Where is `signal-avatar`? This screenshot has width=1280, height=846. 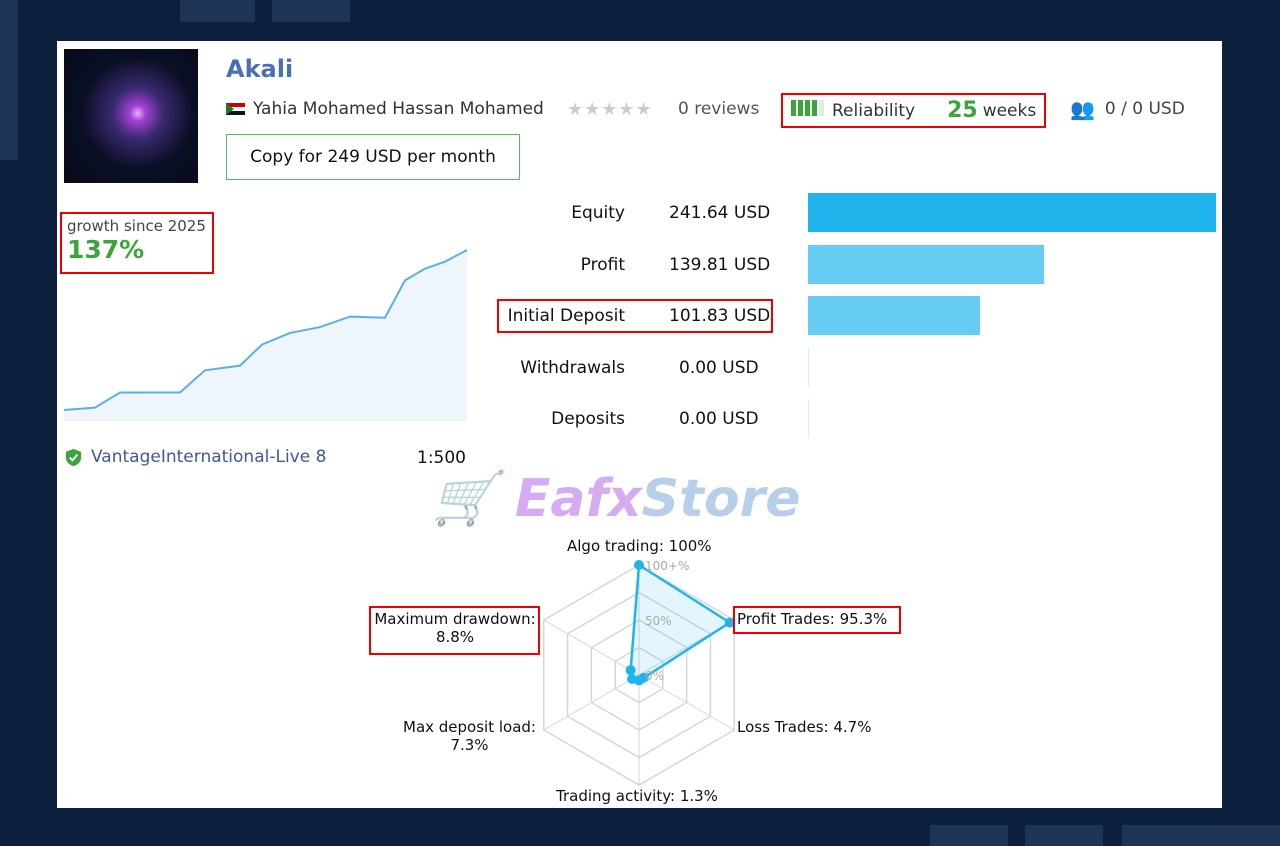
signal-avatar is located at coordinates (131, 116).